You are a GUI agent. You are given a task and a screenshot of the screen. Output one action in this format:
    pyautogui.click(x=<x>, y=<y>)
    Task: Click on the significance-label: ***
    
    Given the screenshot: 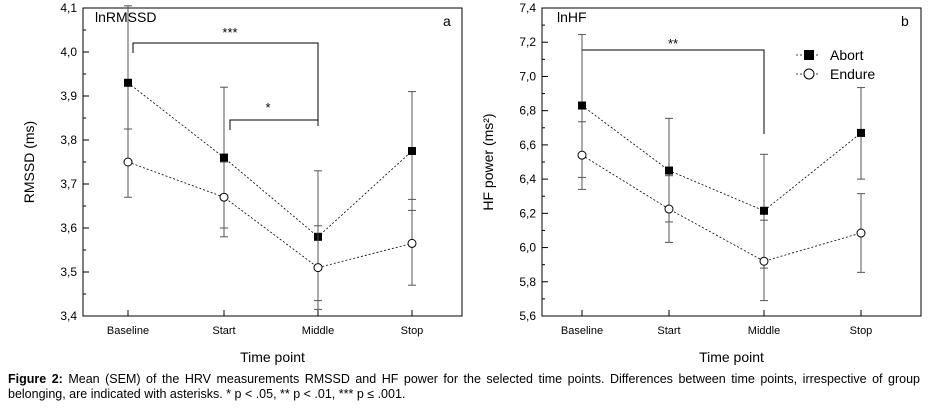 What is the action you would take?
    pyautogui.click(x=229, y=32)
    